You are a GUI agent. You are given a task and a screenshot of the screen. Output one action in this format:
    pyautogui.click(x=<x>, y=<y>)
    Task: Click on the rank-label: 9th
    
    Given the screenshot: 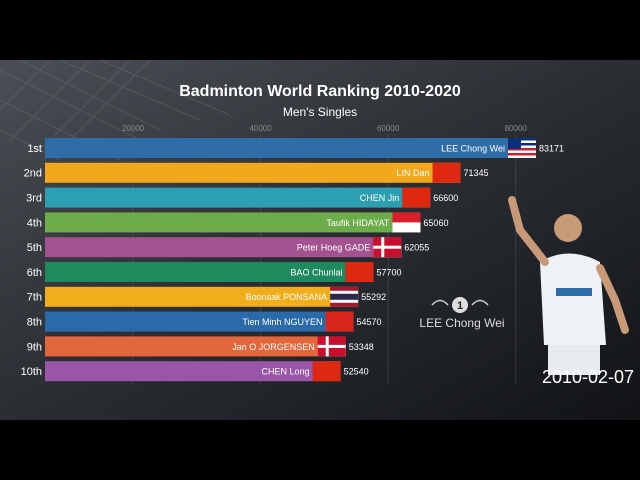 What is the action you would take?
    pyautogui.click(x=34, y=347)
    